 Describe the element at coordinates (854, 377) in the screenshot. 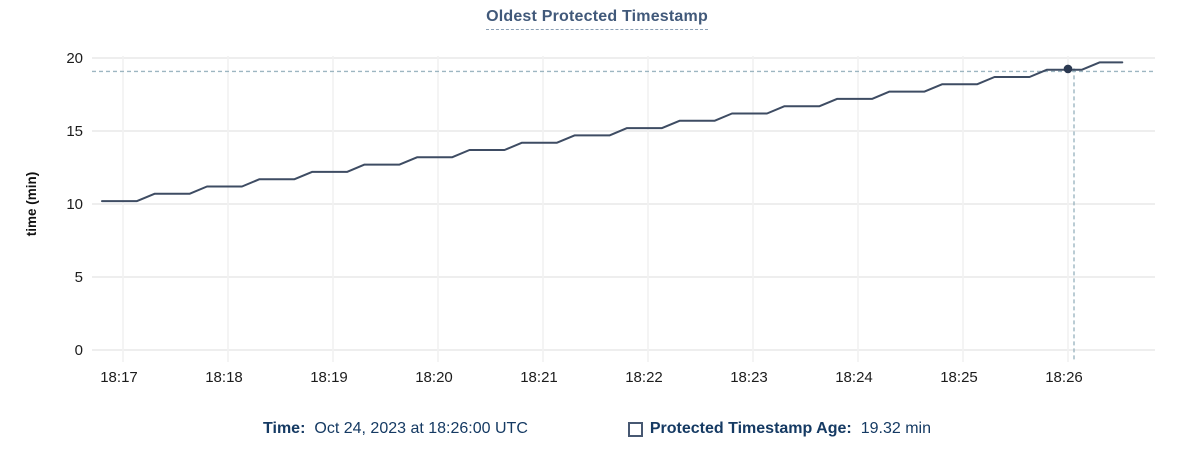

I see `x-axis-tick-label: 18:24` at that location.